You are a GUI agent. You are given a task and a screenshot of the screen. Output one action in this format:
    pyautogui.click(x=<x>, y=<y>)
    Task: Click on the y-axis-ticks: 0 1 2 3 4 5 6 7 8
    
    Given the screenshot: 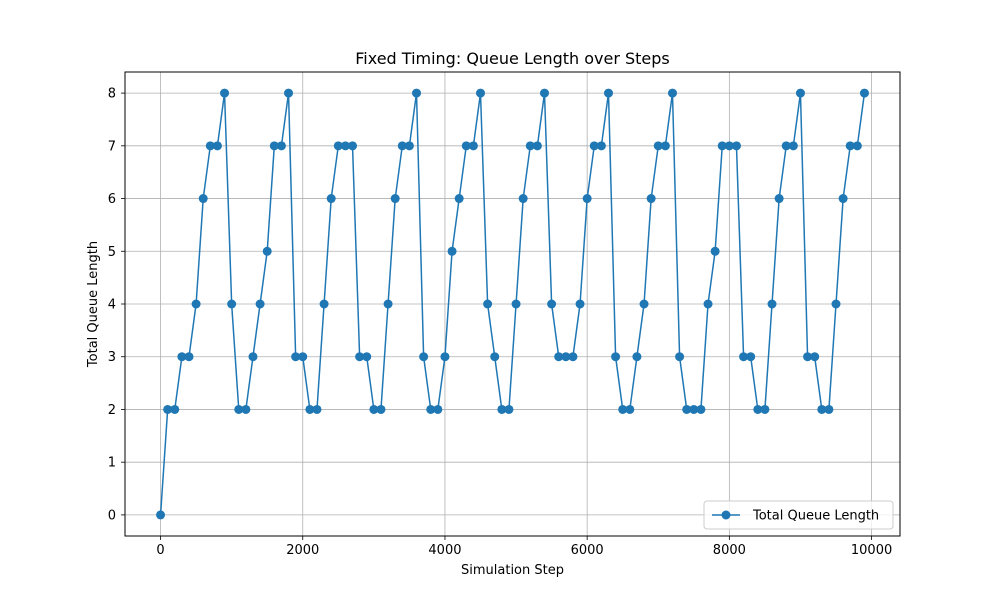 What is the action you would take?
    pyautogui.click(x=116, y=305)
    